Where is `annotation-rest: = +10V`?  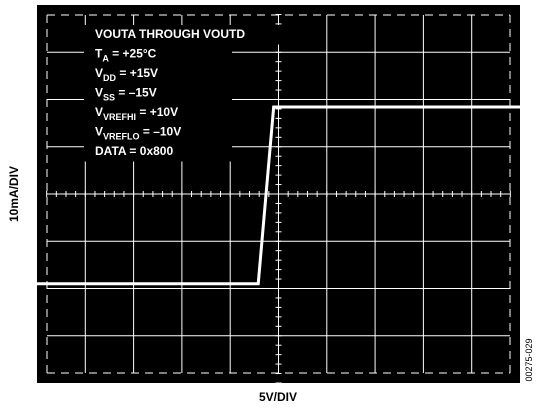
annotation-rest: = +10V is located at coordinates (157, 112).